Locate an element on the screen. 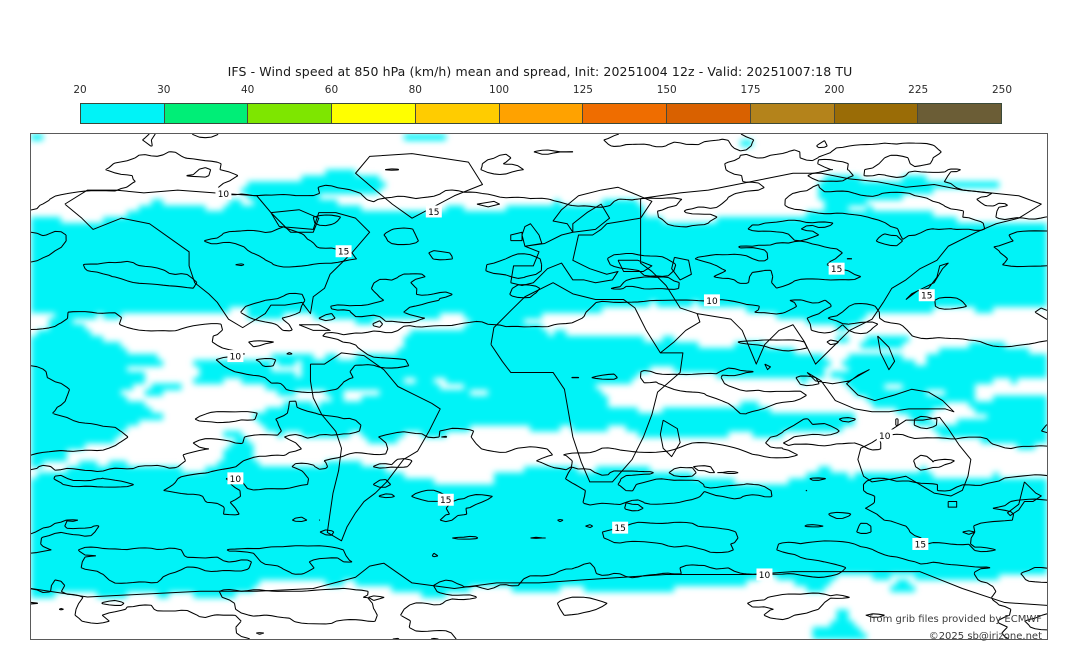 This screenshot has width=1080, height=658. colorbar-tick-30: 30 is located at coordinates (164, 90).